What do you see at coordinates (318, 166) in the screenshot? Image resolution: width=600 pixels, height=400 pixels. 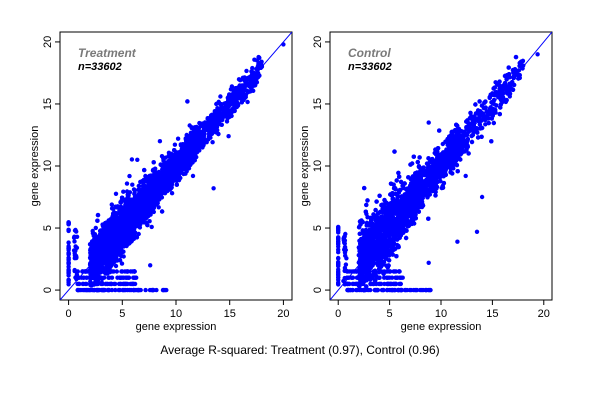 I see `y-tick-label: 10` at bounding box center [318, 166].